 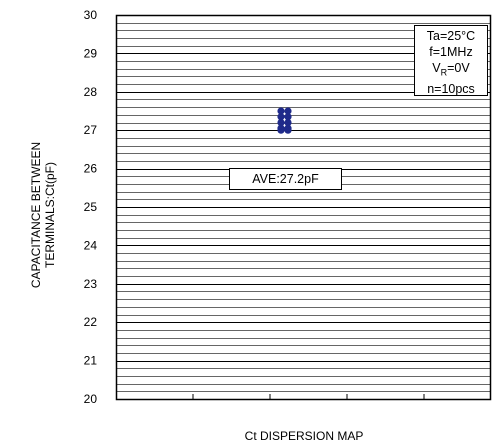 I want to click on y-axis-label-line2: TERMINALS:Ct(pF), so click(x=50, y=215).